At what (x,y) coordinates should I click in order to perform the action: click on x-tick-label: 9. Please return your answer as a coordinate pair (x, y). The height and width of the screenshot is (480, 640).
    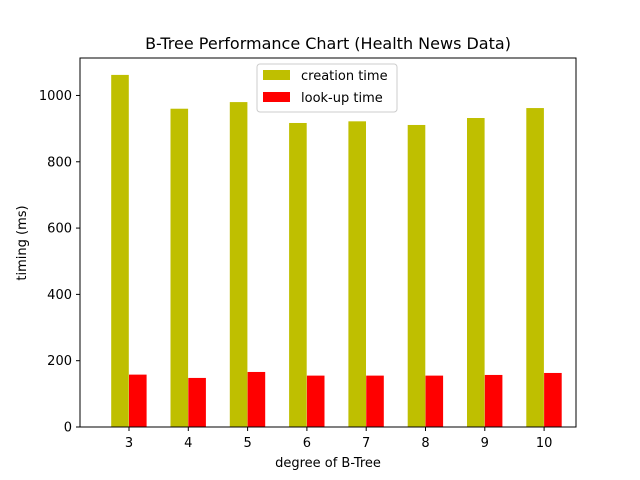
    Looking at the image, I should click on (485, 443).